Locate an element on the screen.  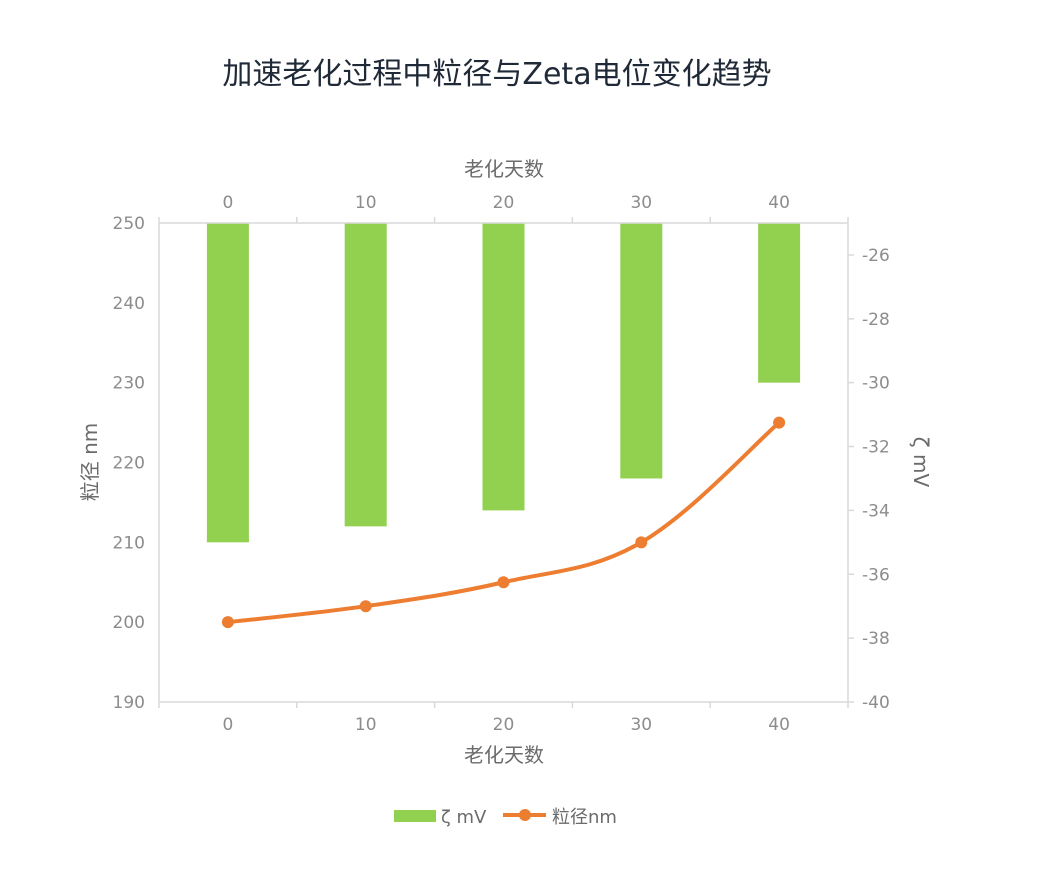
x-tick-label-top: 20 is located at coordinates (504, 203).